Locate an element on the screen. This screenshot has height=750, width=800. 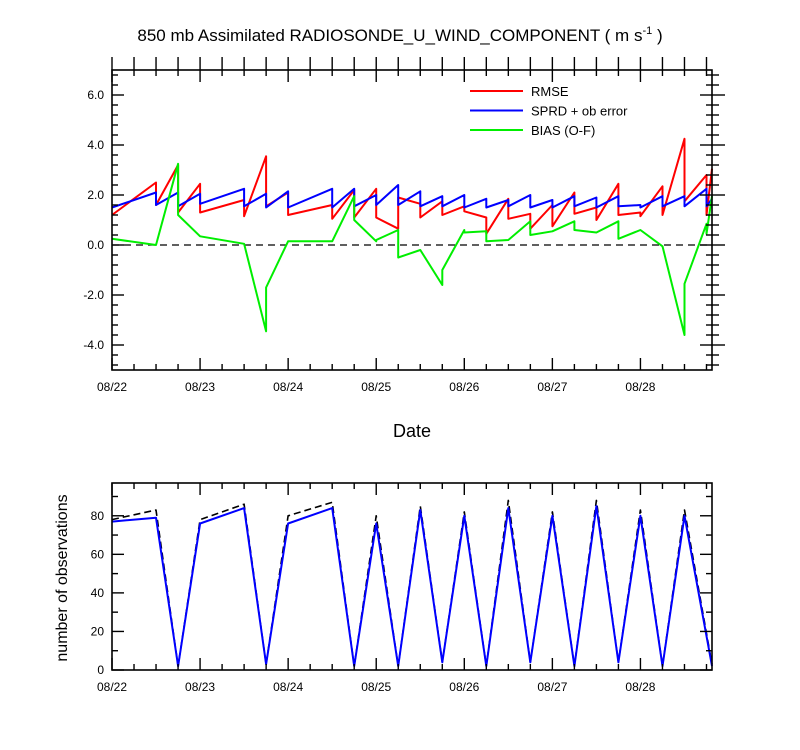
legend: RMSE SPRD + ob error BIAS (O-F) is located at coordinates (549, 111).